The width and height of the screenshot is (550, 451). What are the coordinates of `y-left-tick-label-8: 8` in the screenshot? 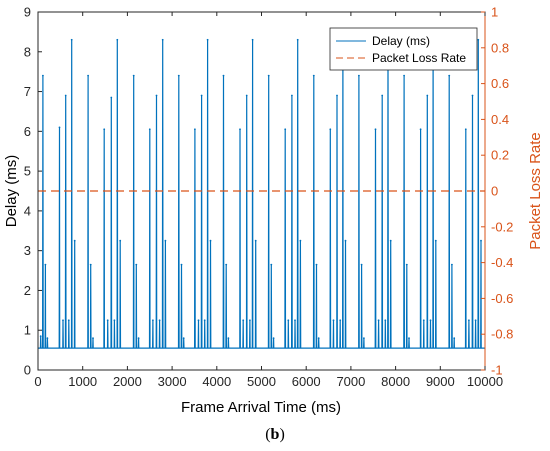 It's located at (27, 51).